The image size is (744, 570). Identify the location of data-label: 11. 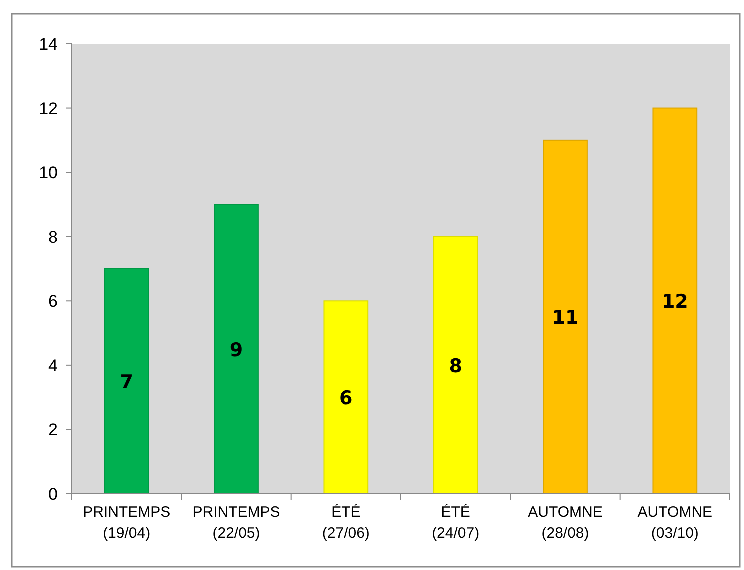
(565, 318).